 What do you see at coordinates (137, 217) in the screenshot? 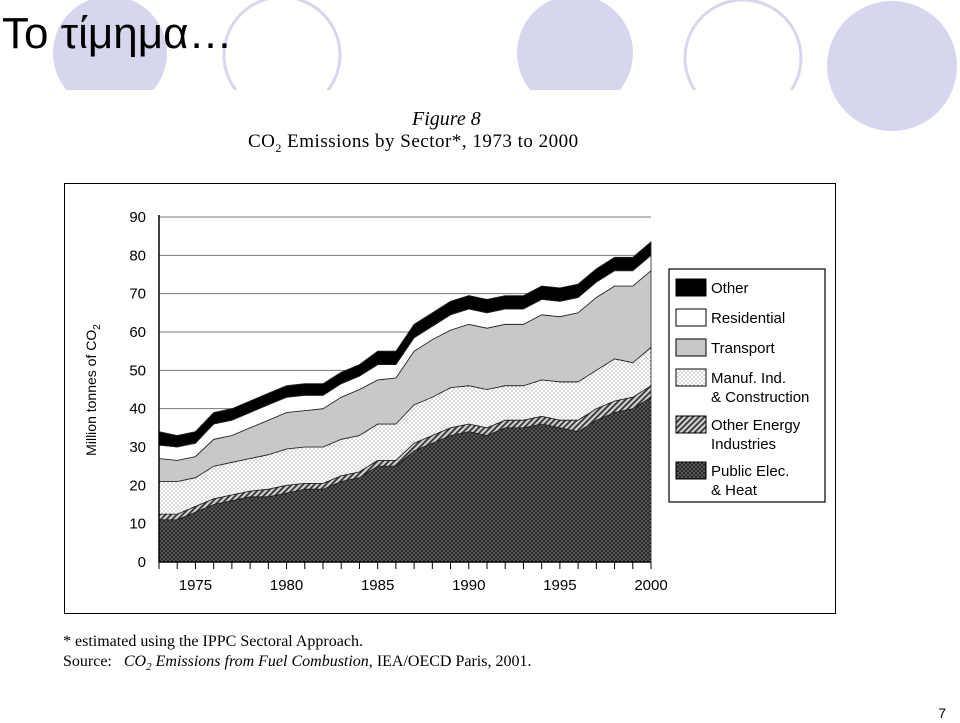
I see `y-tick-label: 90` at bounding box center [137, 217].